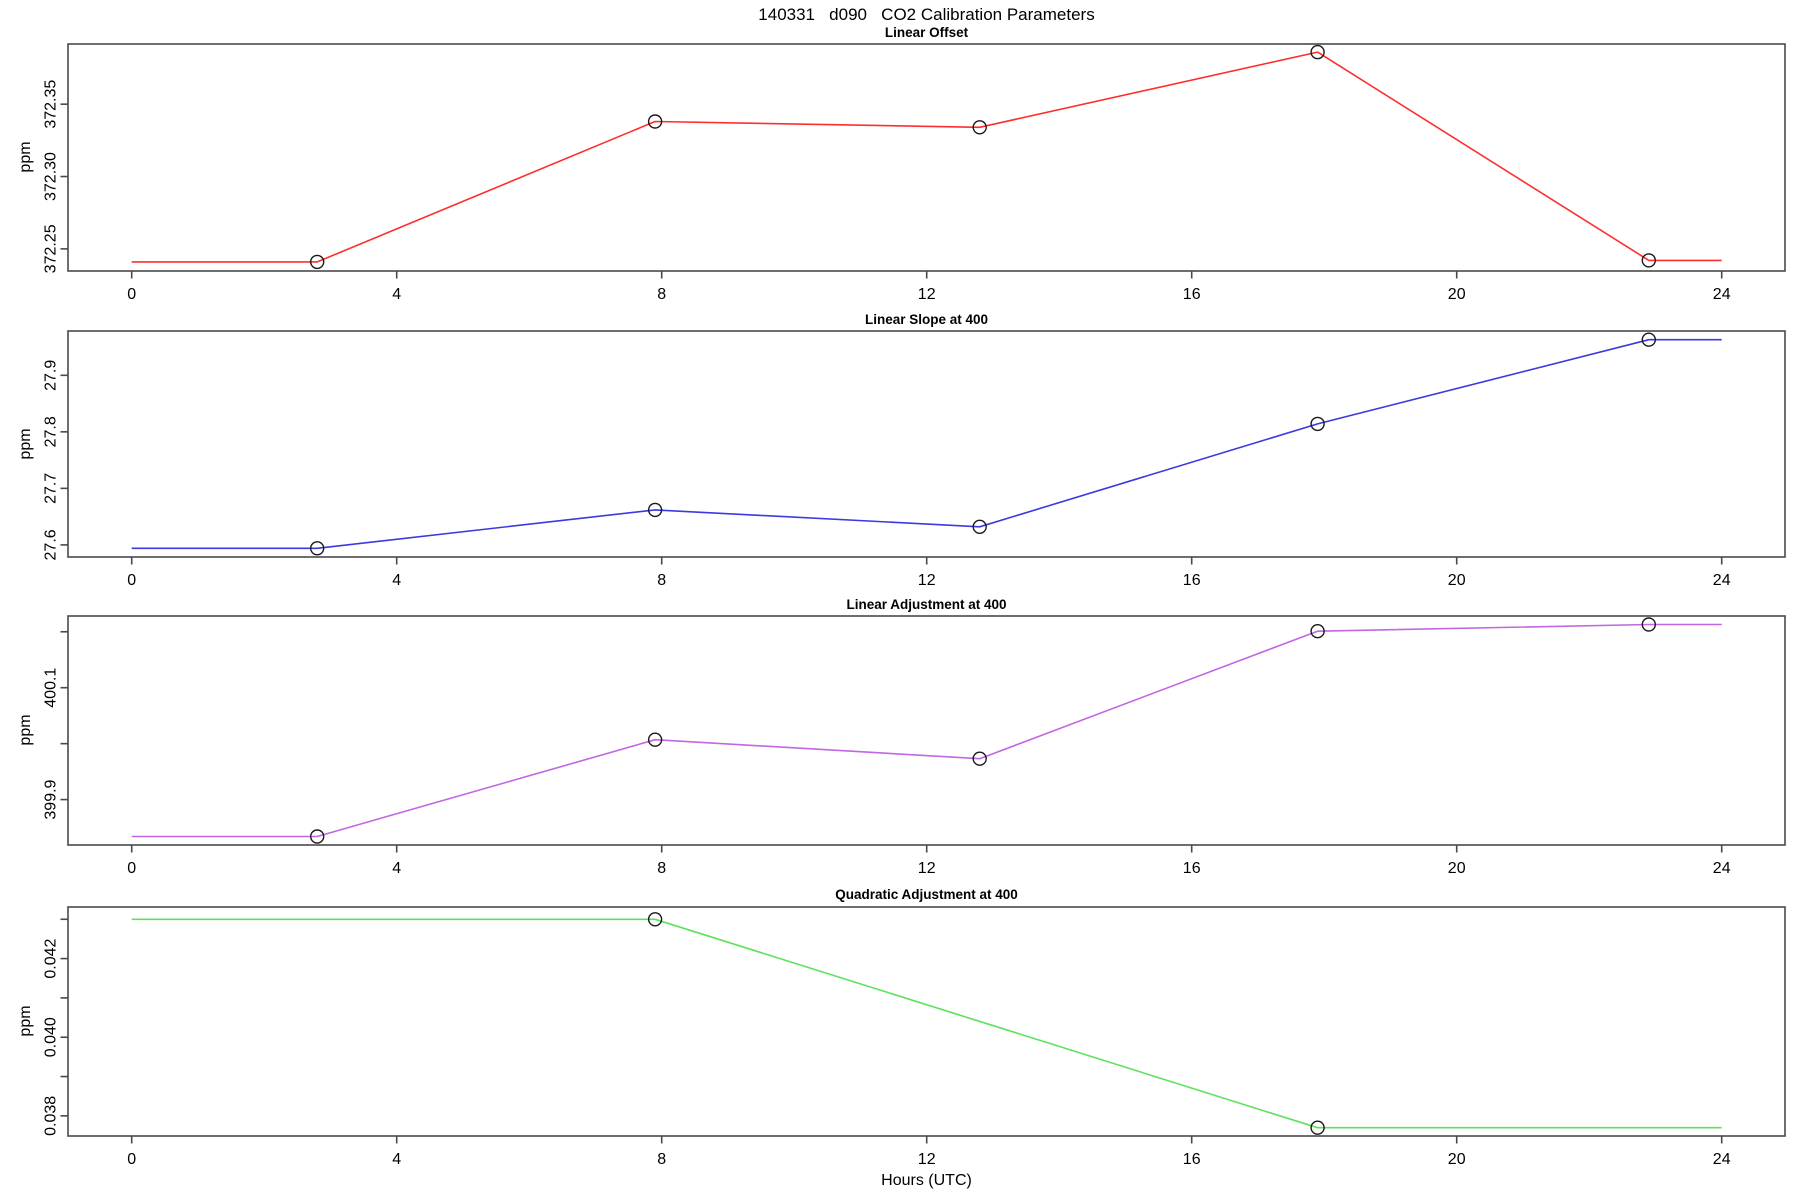  I want to click on y-tick-label: 0.038, so click(51, 1116).